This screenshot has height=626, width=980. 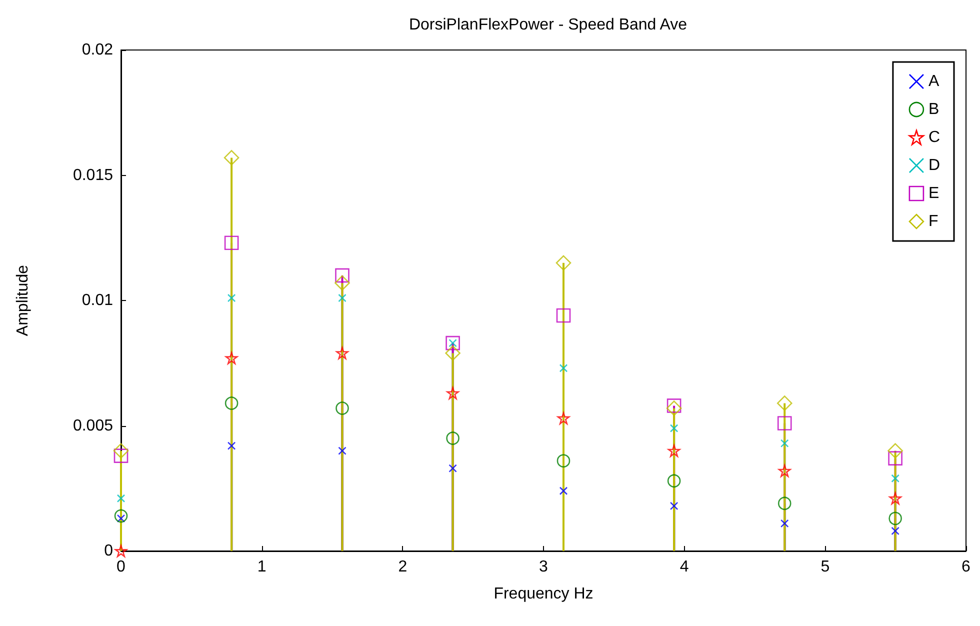 What do you see at coordinates (98, 50) in the screenshot?
I see `y-tick-label: 0.02` at bounding box center [98, 50].